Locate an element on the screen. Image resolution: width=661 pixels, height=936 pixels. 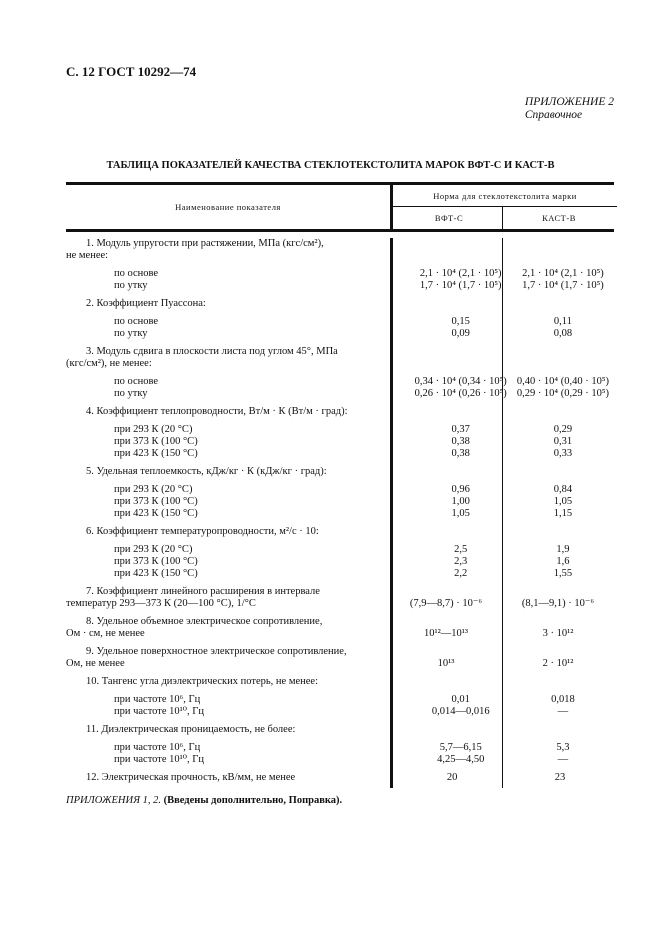
table-row: при 423 К (150 °С) 1,05 1,15 is located at coordinates (340, 514).